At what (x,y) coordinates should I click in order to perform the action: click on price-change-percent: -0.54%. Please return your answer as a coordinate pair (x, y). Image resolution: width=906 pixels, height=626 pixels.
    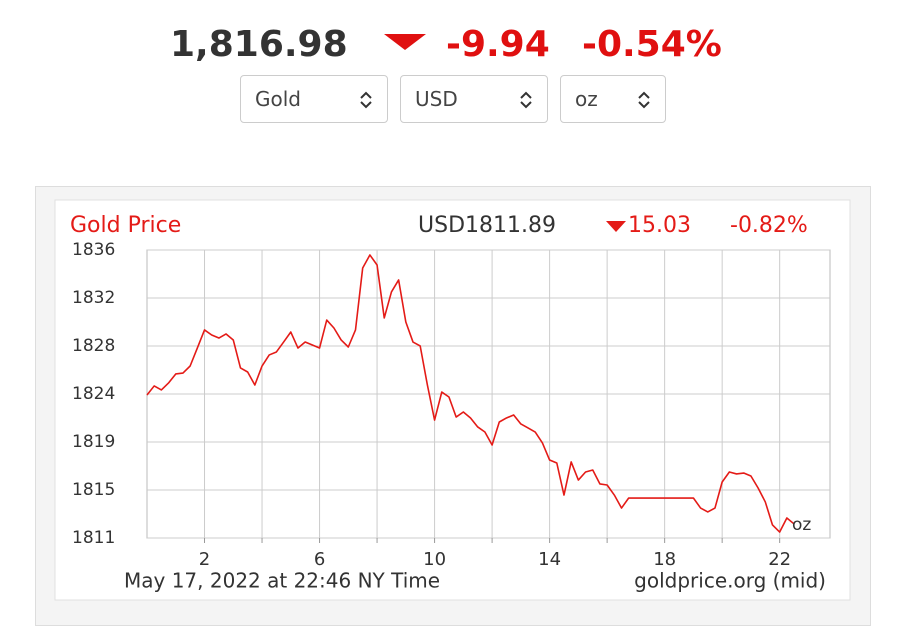
    Looking at the image, I should click on (652, 44).